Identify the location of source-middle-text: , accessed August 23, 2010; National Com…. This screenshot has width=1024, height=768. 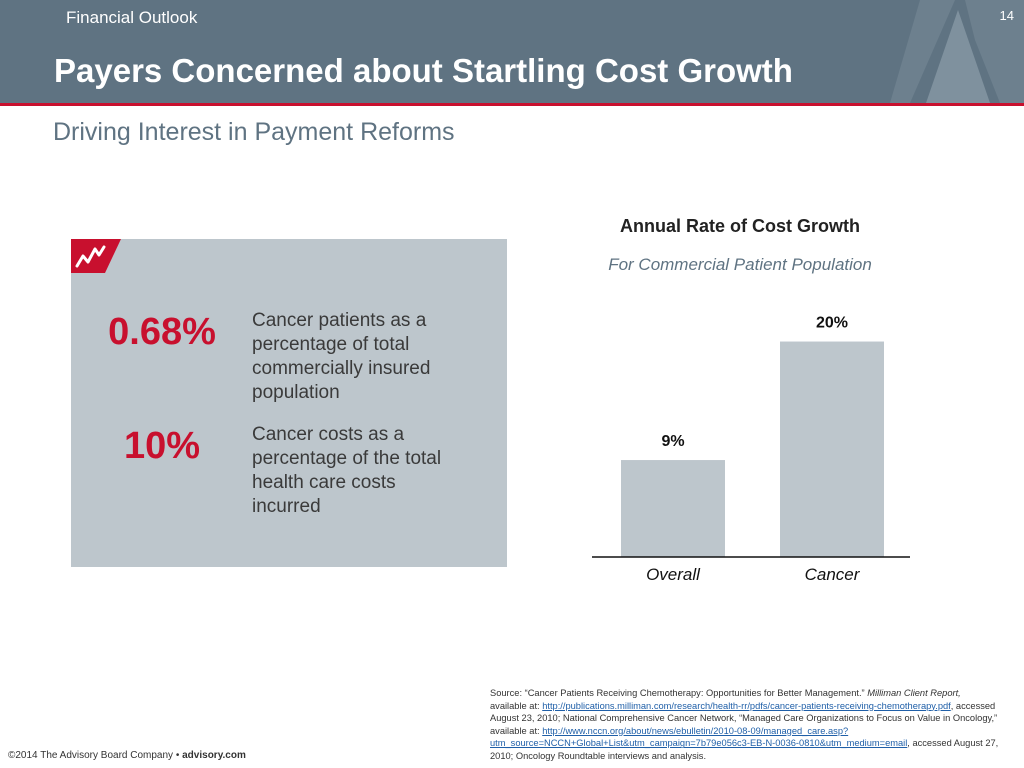
(744, 718).